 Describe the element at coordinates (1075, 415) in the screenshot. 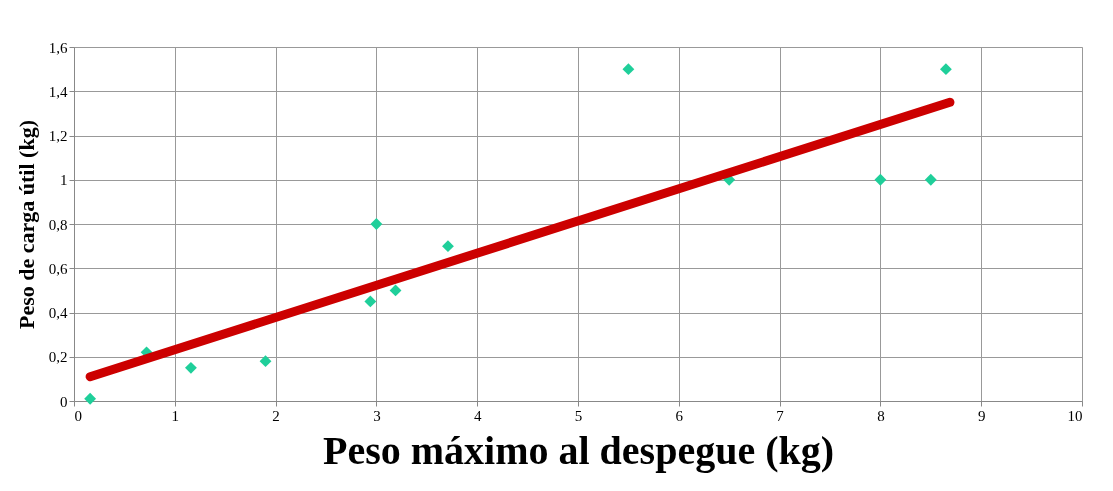

I see `x-tick-label: 10` at that location.